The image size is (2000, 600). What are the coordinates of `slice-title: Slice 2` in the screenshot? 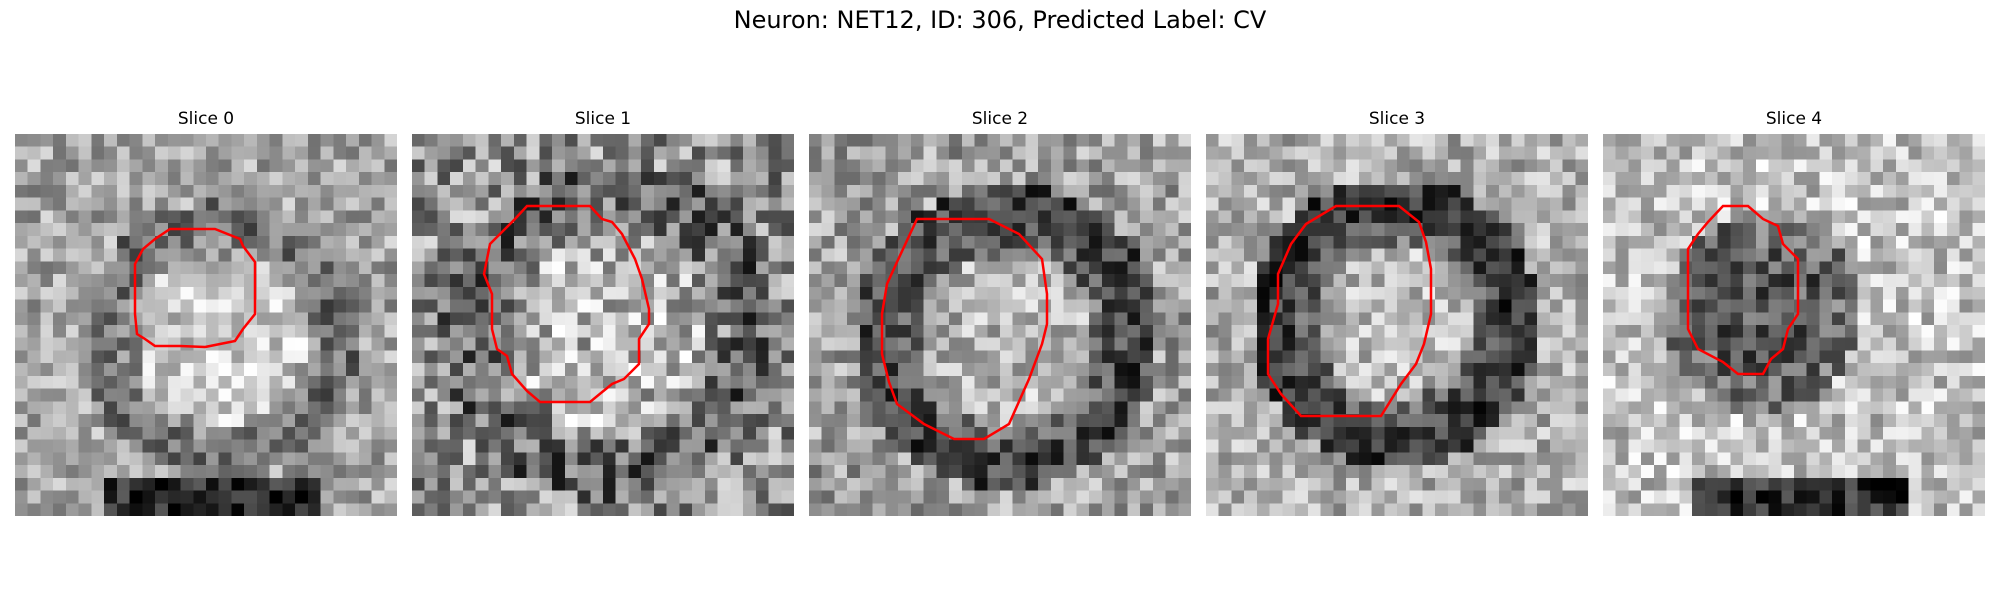 It's located at (1000, 119).